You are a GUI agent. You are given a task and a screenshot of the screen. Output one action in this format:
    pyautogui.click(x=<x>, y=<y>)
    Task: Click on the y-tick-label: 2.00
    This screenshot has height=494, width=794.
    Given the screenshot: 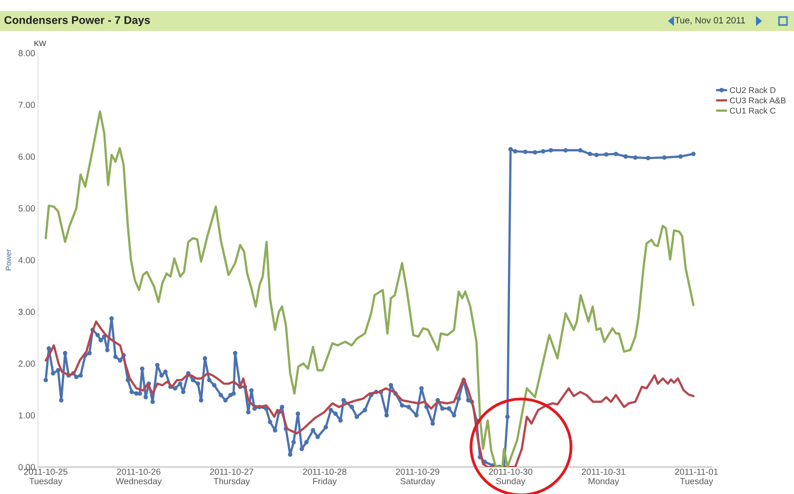 What is the action you would take?
    pyautogui.click(x=26, y=363)
    